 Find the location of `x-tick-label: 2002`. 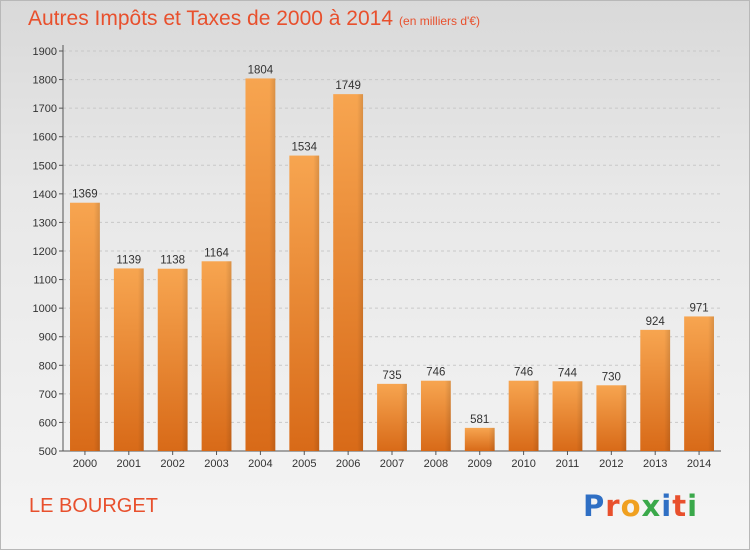

x-tick-label: 2002 is located at coordinates (172, 464).